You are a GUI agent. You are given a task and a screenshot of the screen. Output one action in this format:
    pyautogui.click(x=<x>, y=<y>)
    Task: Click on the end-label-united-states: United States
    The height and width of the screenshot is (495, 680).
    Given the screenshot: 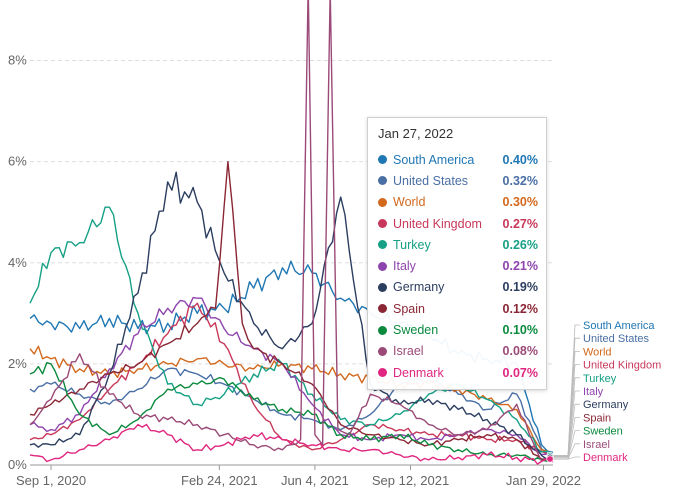 What is the action you would take?
    pyautogui.click(x=616, y=339)
    